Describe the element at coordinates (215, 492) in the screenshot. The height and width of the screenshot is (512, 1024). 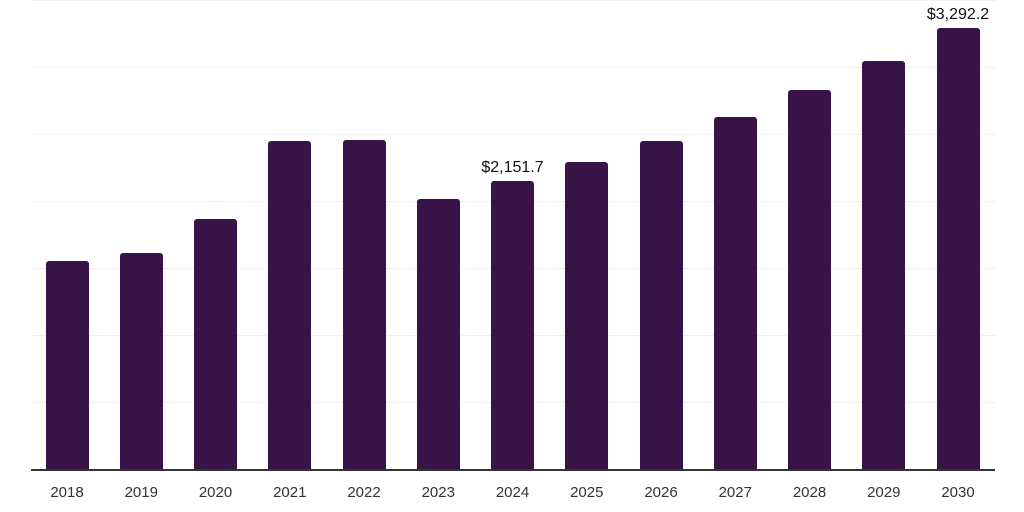
I see `x-tick-label: 2020` at that location.